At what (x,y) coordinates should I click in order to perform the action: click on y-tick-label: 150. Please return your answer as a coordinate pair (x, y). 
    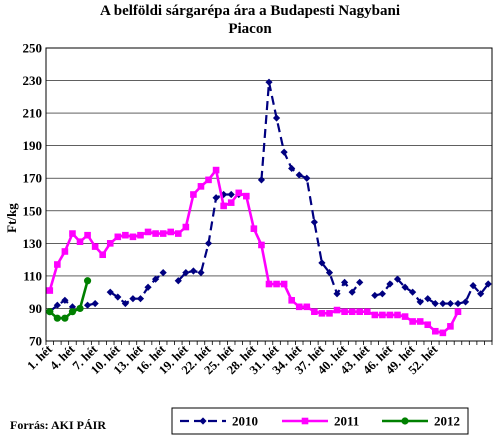
    Looking at the image, I should click on (33, 210).